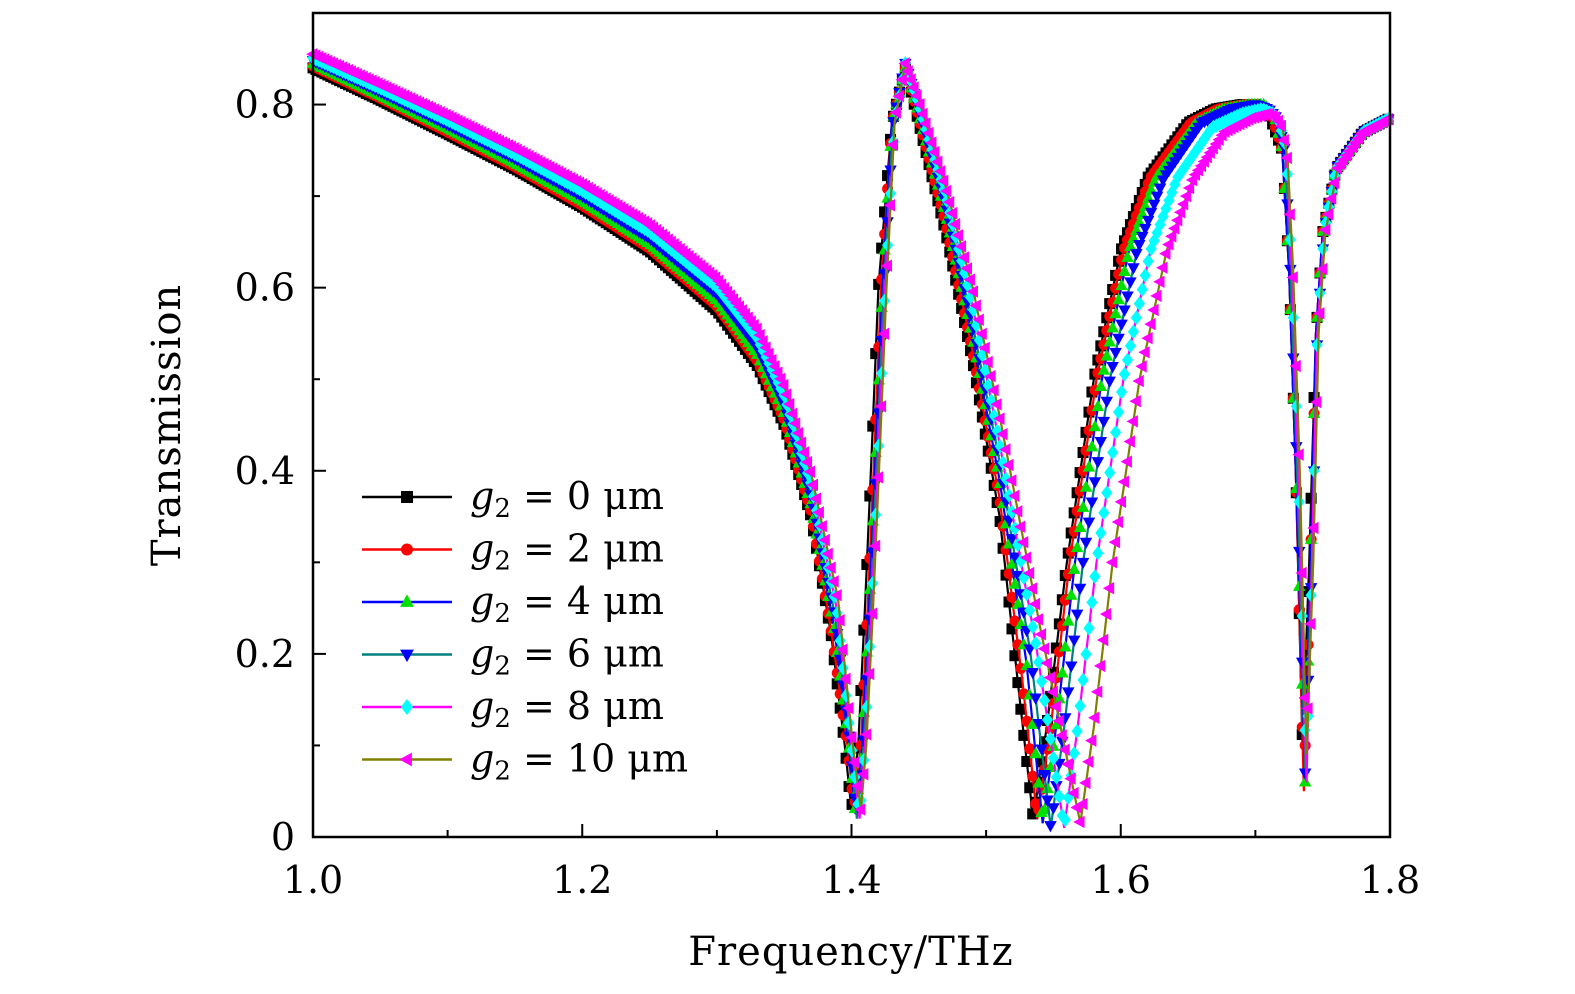  I want to click on y-axis-title: Transmission, so click(167, 425).